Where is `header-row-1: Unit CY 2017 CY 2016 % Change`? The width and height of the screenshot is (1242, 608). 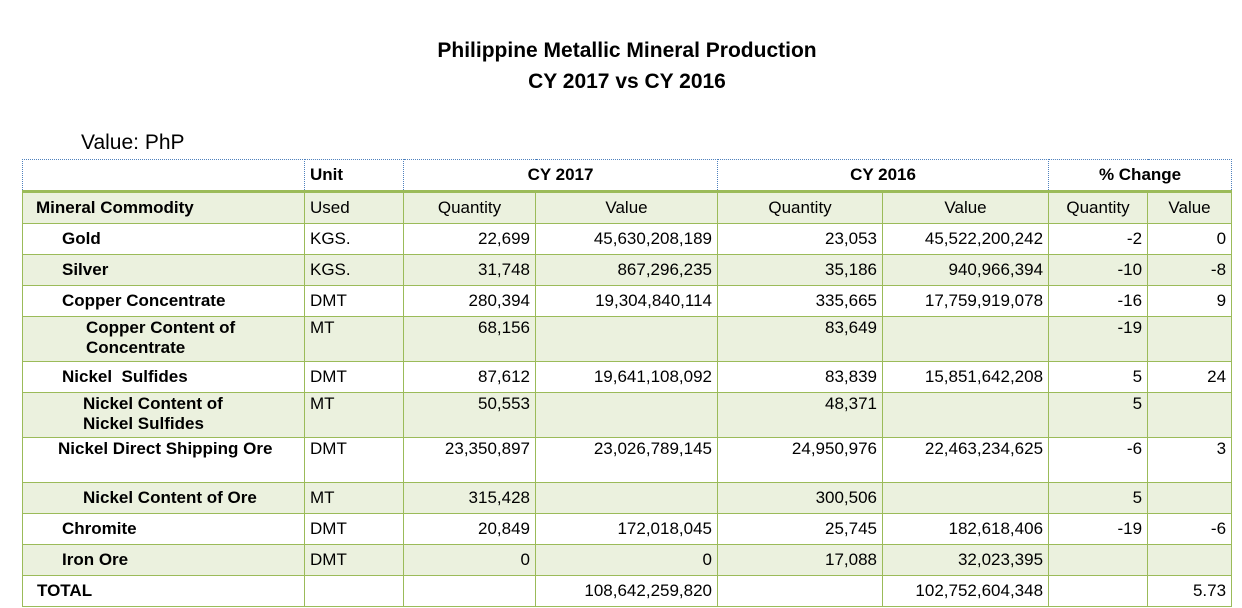
header-row-1: Unit CY 2017 CY 2016 % Change is located at coordinates (627, 176).